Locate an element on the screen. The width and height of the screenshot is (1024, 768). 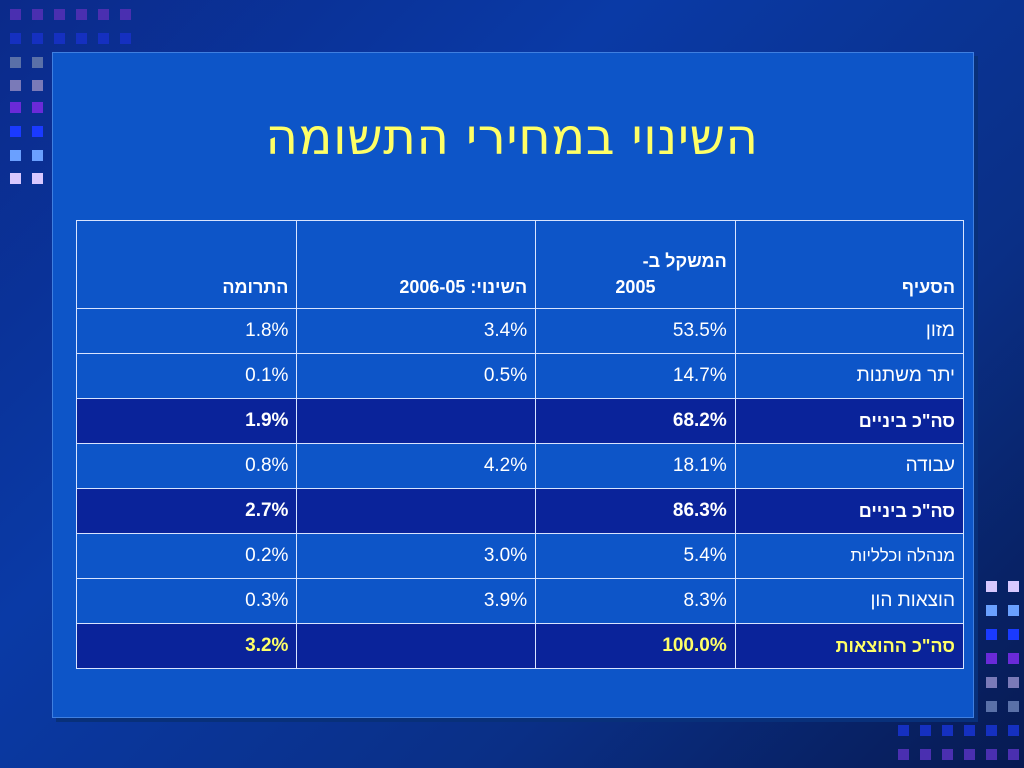
table-total-row: סה"כ ביניים 86.3% 2.7% is located at coordinates (520, 511).